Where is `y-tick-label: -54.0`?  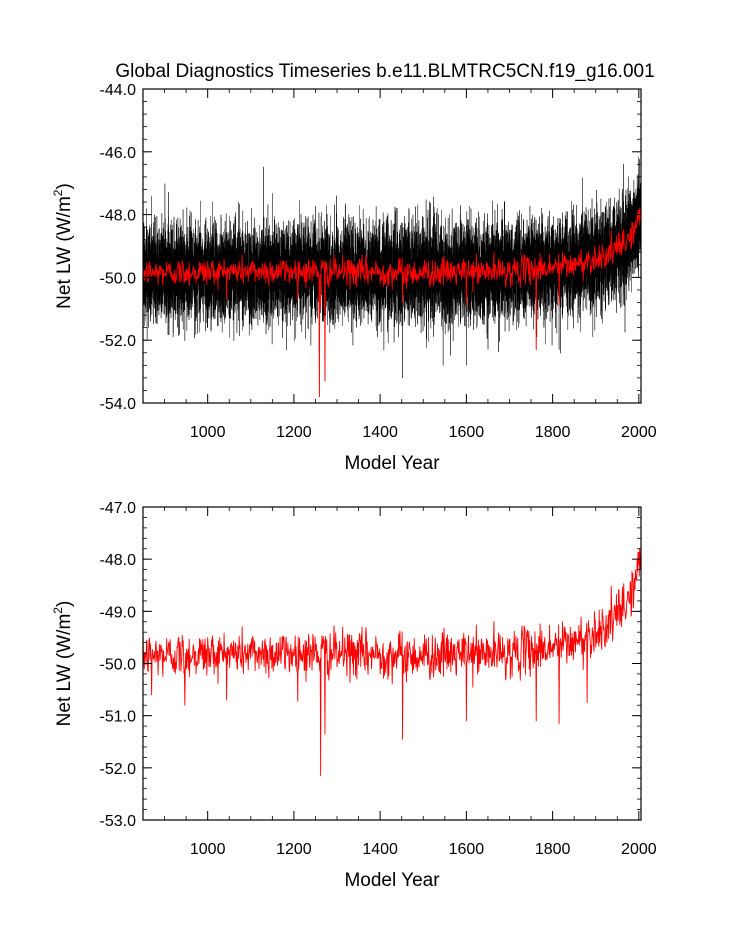 y-tick-label: -54.0 is located at coordinates (118, 404).